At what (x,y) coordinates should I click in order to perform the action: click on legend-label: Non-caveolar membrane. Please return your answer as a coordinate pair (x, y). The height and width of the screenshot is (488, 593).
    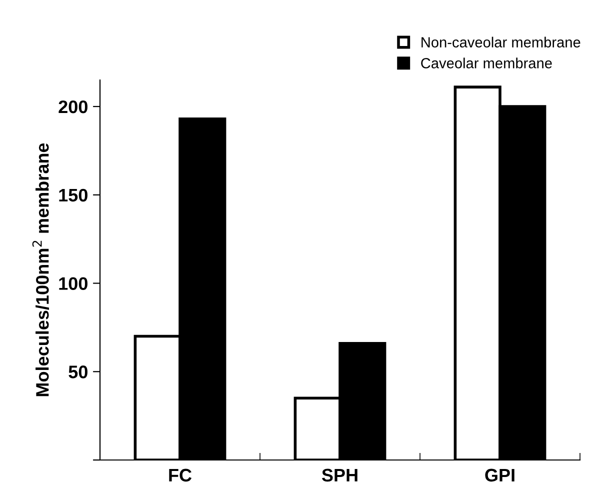
    Looking at the image, I should click on (501, 42).